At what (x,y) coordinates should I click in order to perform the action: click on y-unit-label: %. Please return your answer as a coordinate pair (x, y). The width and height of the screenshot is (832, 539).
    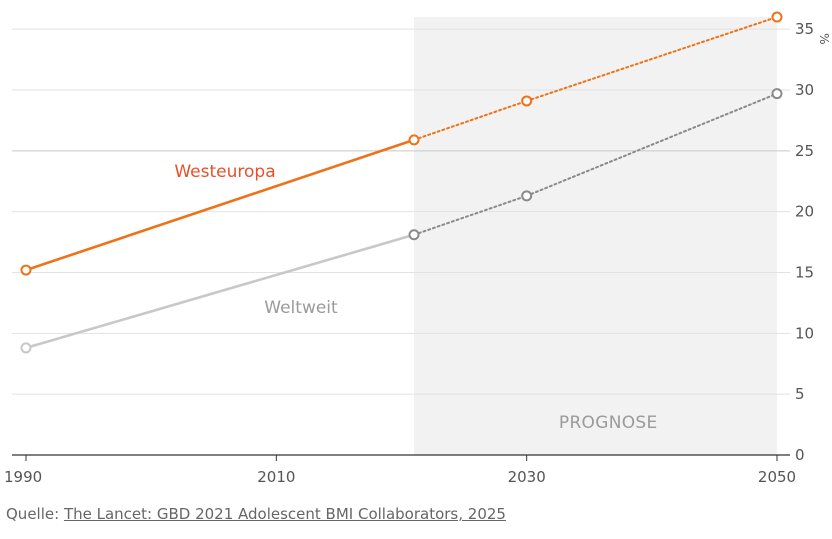
    Looking at the image, I should click on (824, 38).